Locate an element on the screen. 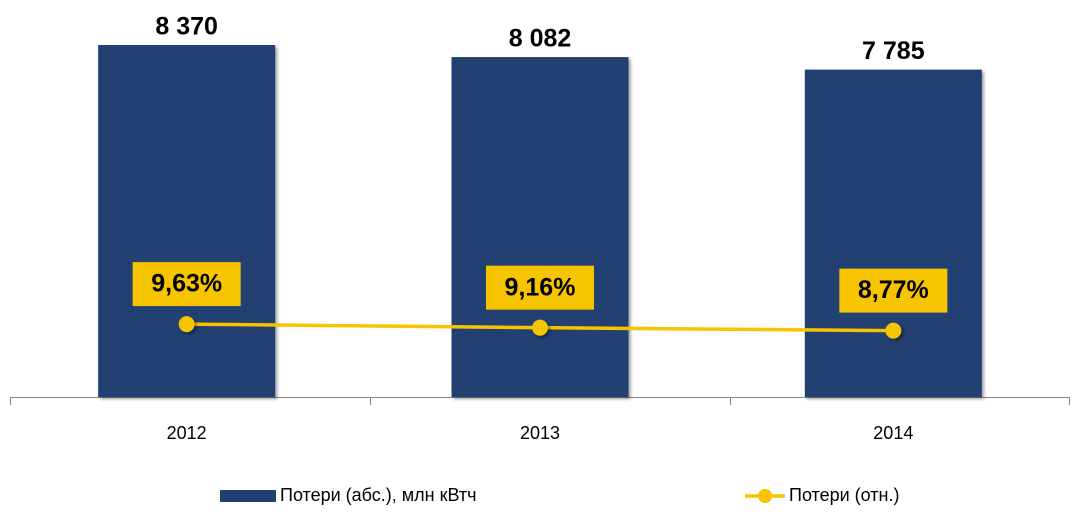 The image size is (1073, 520). x-tick-label: 2012 is located at coordinates (187, 433).